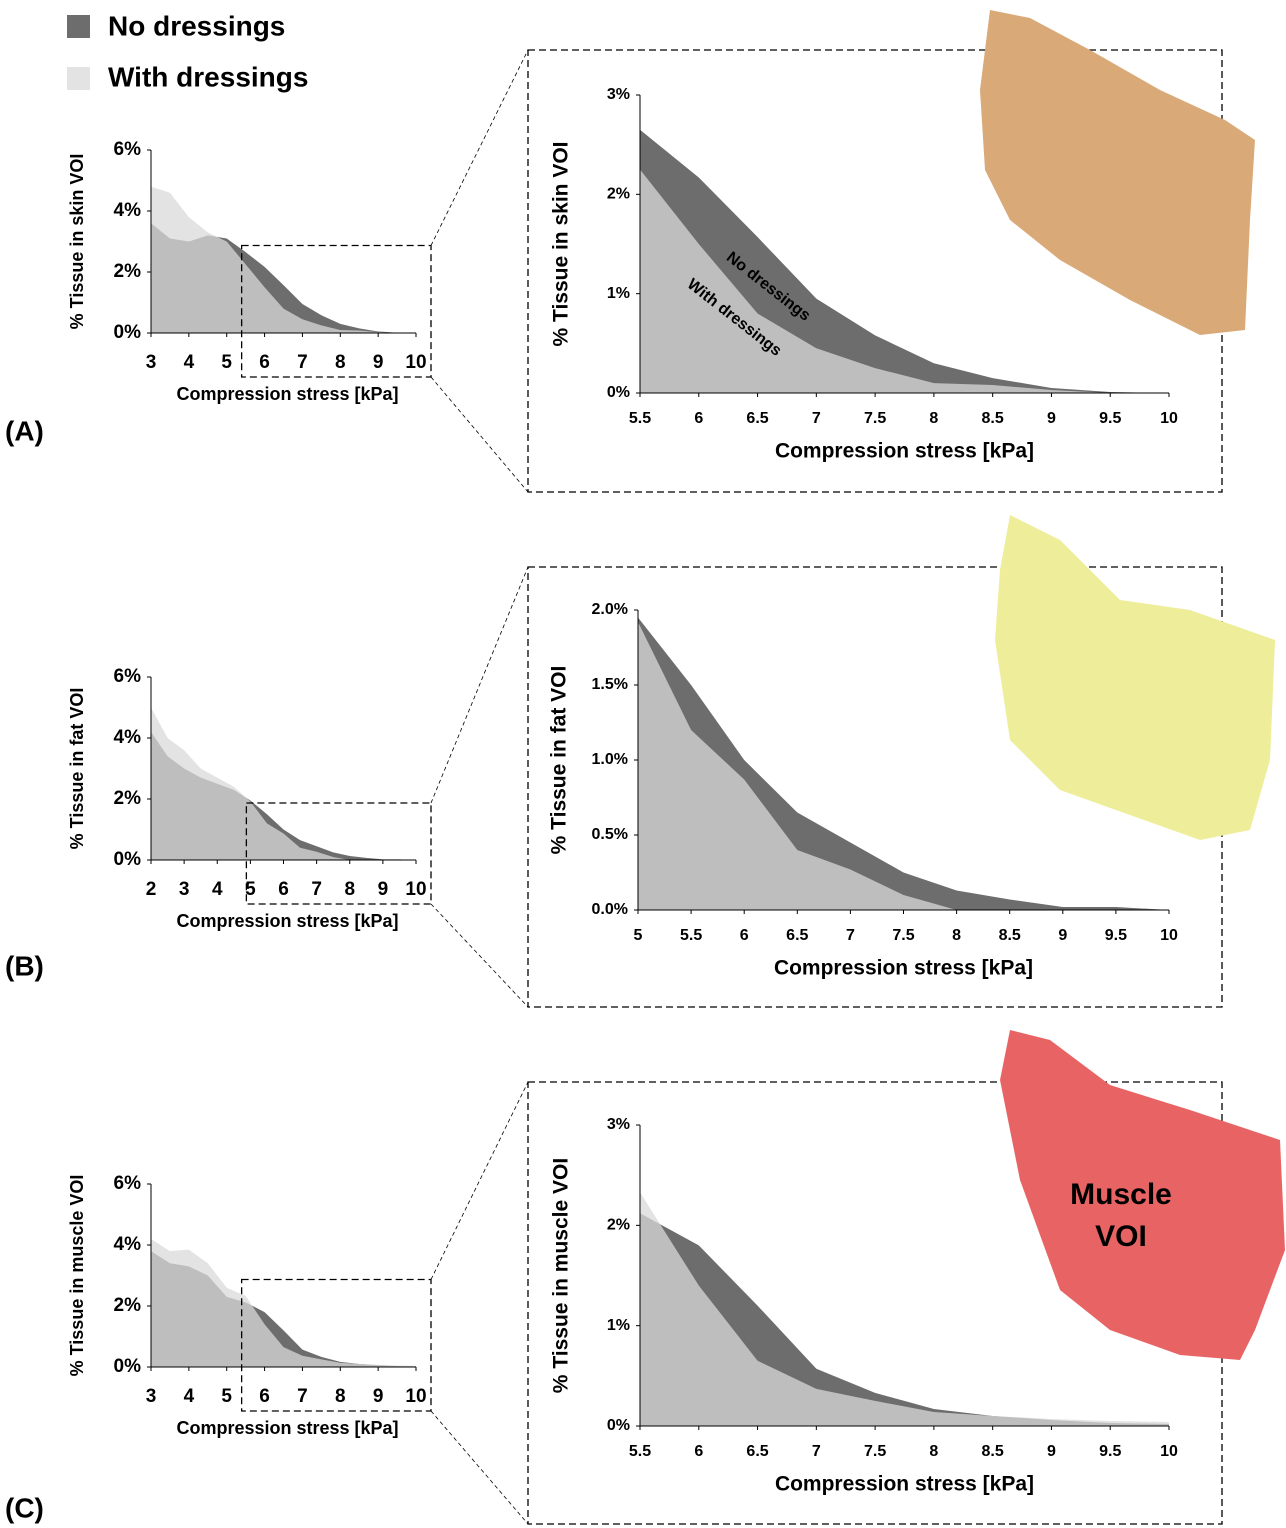  What do you see at coordinates (1121, 1236) in the screenshot?
I see `image-label: VOI` at bounding box center [1121, 1236].